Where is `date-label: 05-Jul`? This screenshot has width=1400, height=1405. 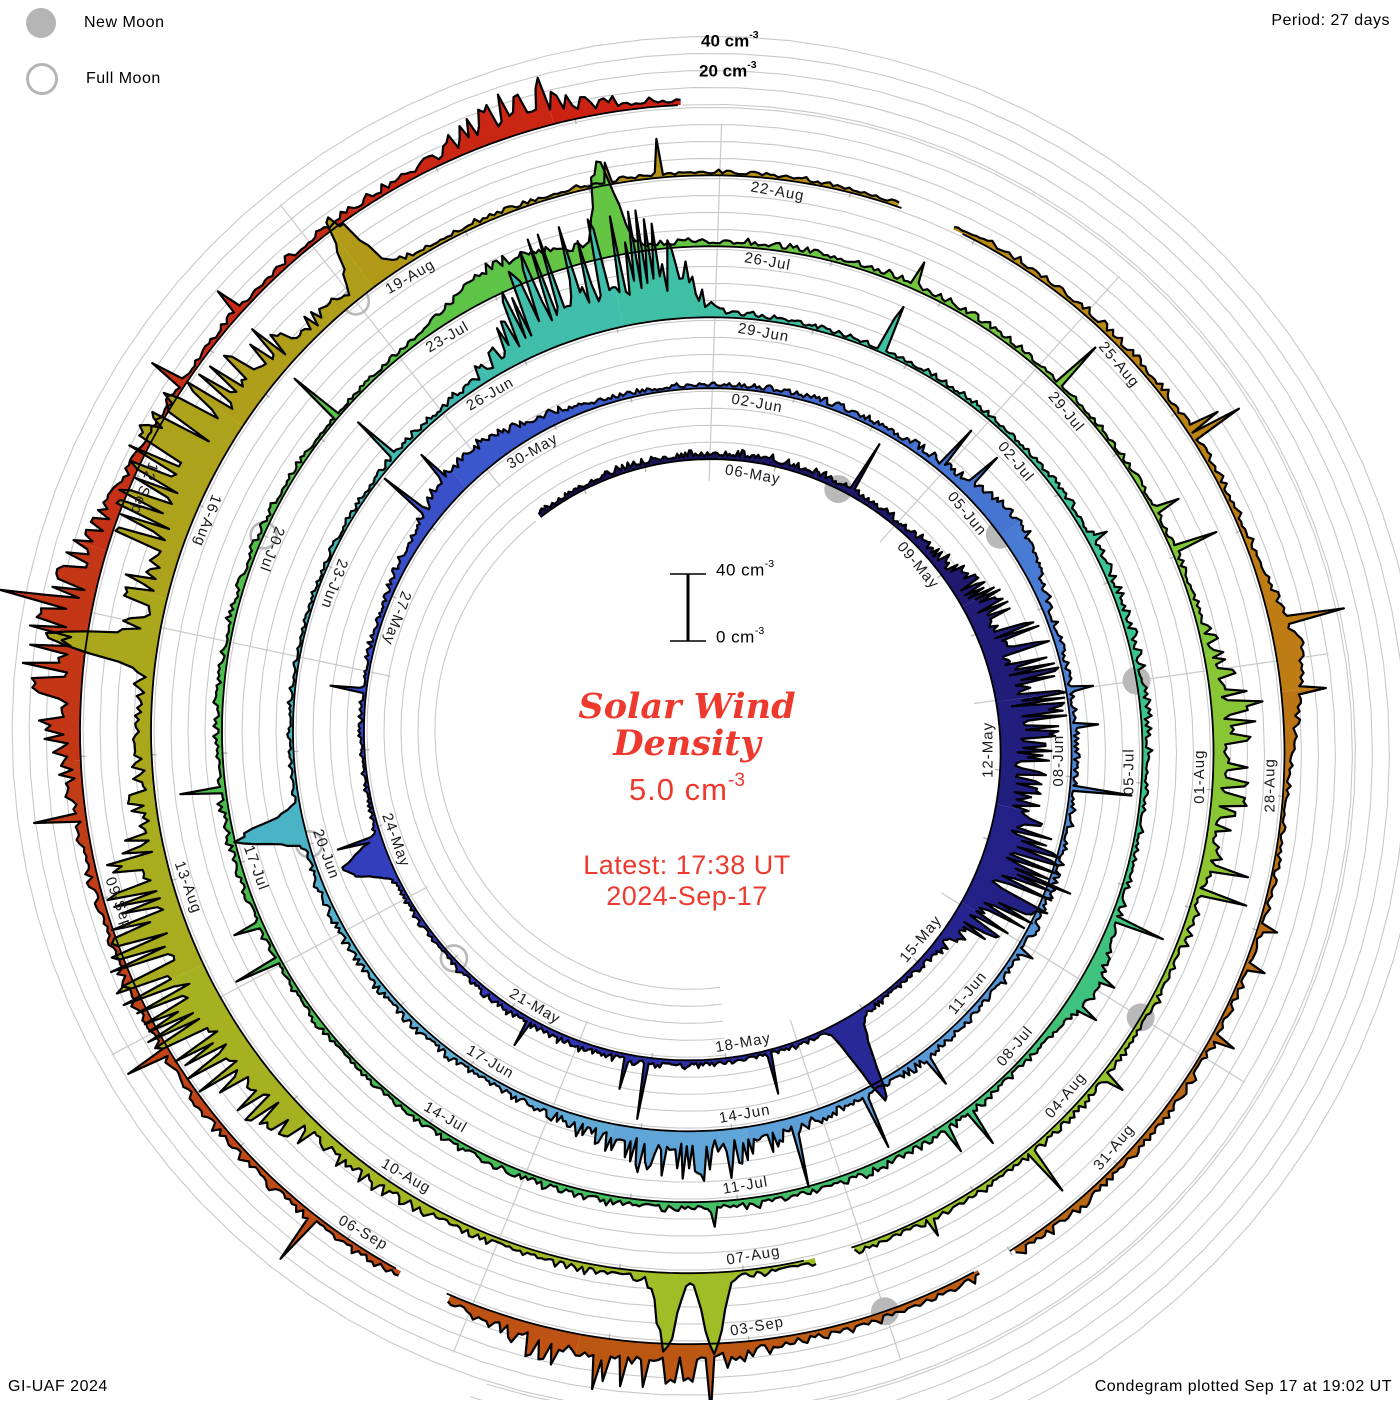 date-label: 05-Jul is located at coordinates (1129, 771).